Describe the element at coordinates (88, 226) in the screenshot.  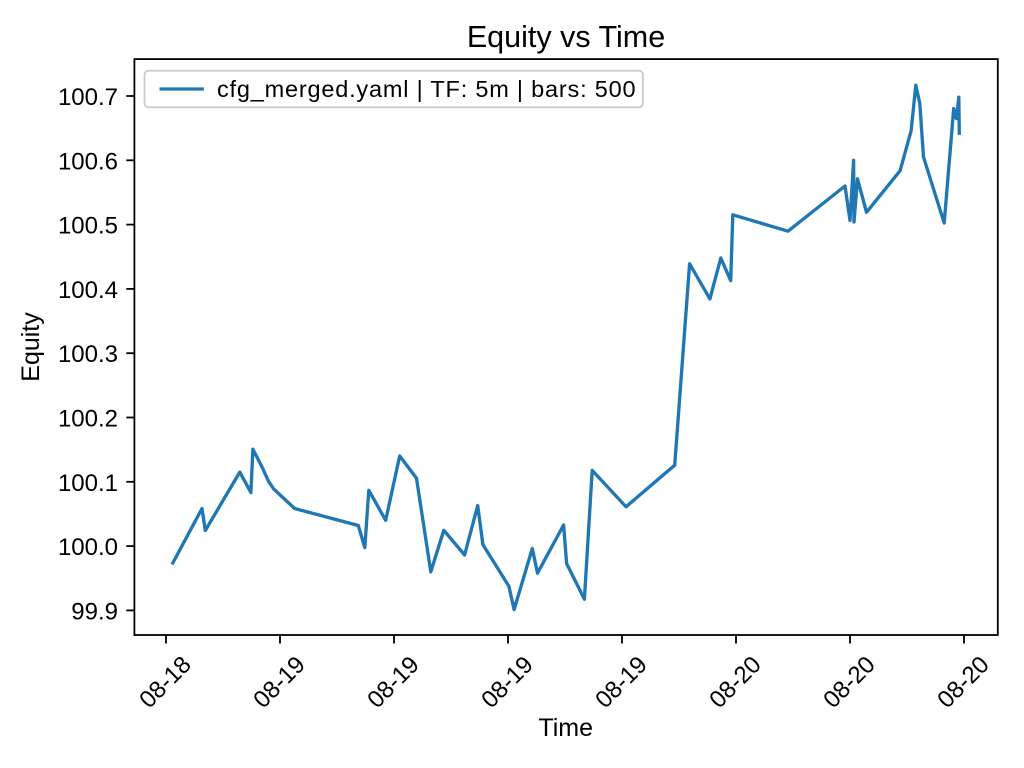
I see `svg-text: 100.5` at that location.